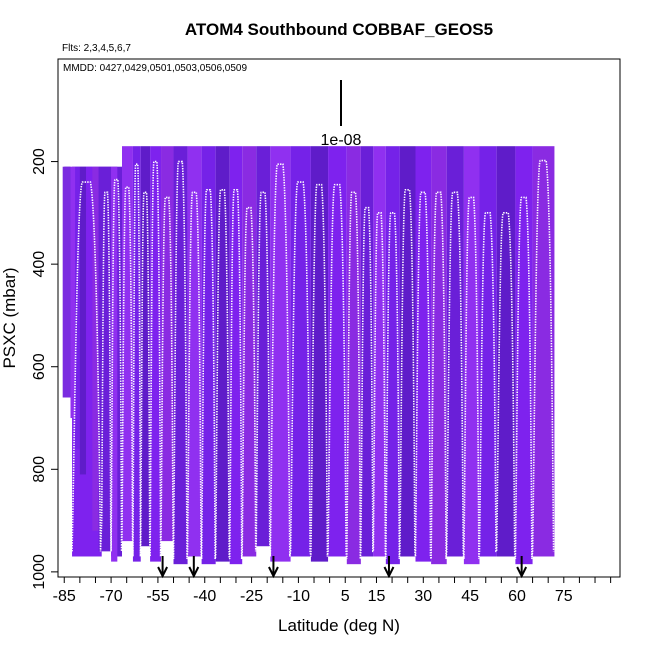 The width and height of the screenshot is (650, 650). What do you see at coordinates (339, 29) in the screenshot?
I see `chart-title: ATOM4 Southbound COBBAF_GEOS5` at bounding box center [339, 29].